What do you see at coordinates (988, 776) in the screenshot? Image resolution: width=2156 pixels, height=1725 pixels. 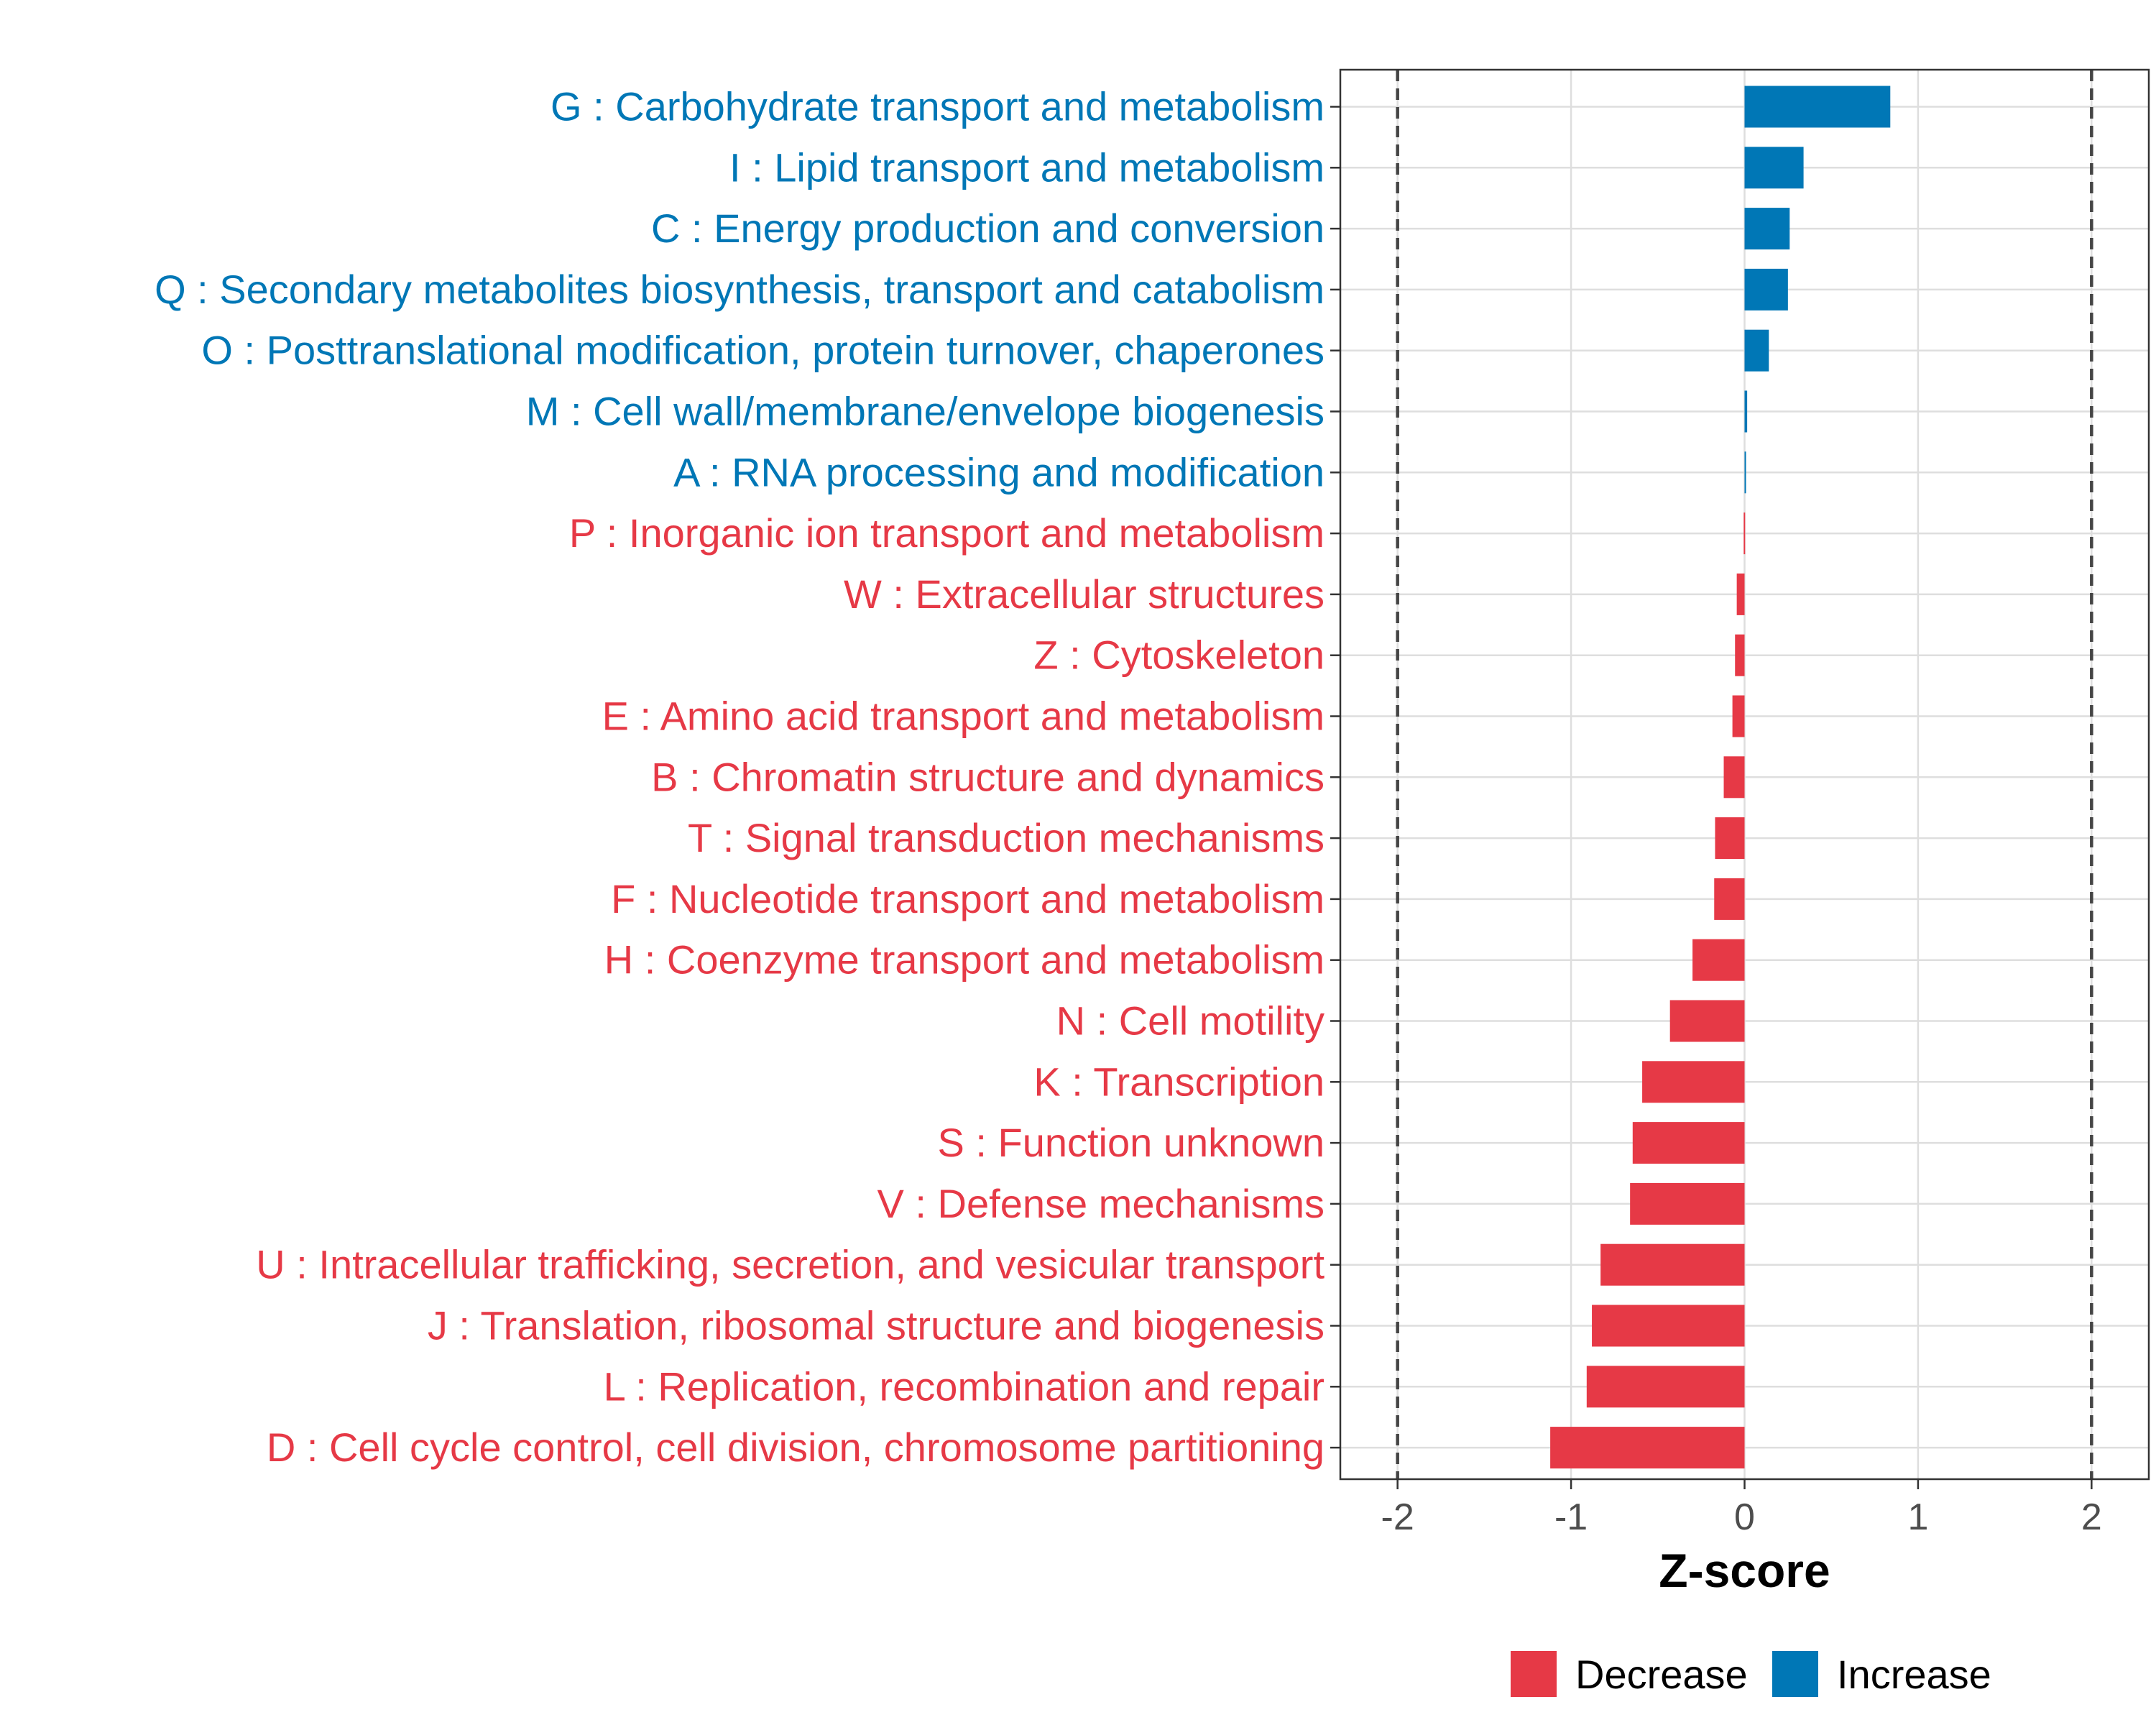 I see `category-label: B : Chromatin structure and dynamics` at bounding box center [988, 776].